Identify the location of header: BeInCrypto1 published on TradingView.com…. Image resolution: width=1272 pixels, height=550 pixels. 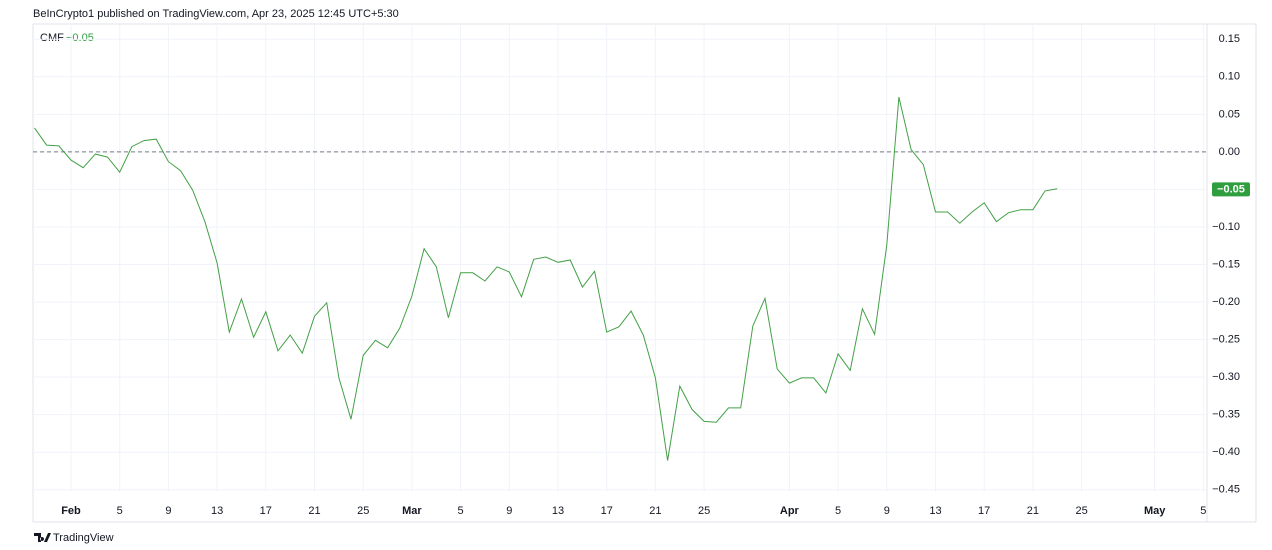
(216, 14).